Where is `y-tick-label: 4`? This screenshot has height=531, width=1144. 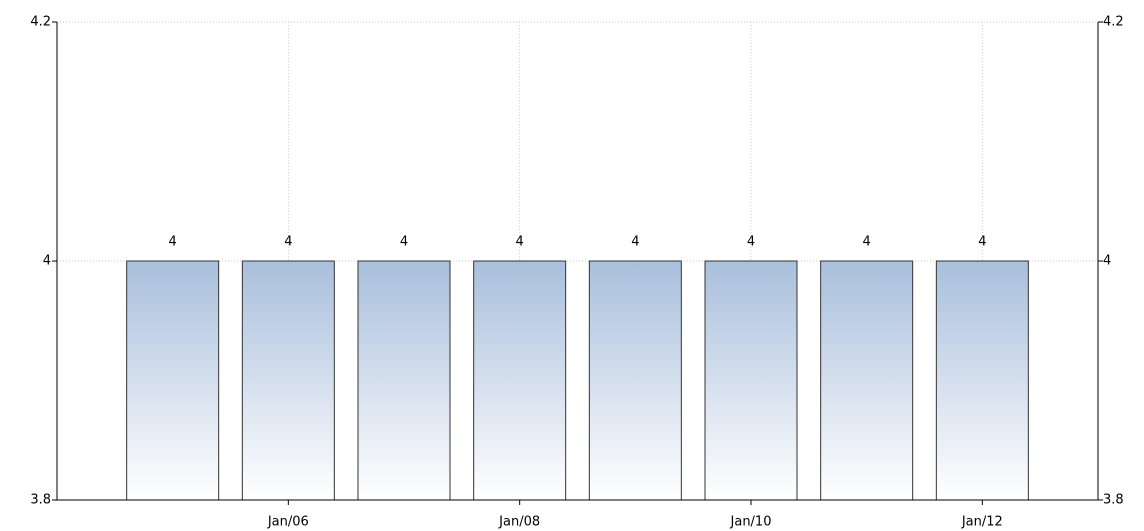 y-tick-label: 4 is located at coordinates (47, 261).